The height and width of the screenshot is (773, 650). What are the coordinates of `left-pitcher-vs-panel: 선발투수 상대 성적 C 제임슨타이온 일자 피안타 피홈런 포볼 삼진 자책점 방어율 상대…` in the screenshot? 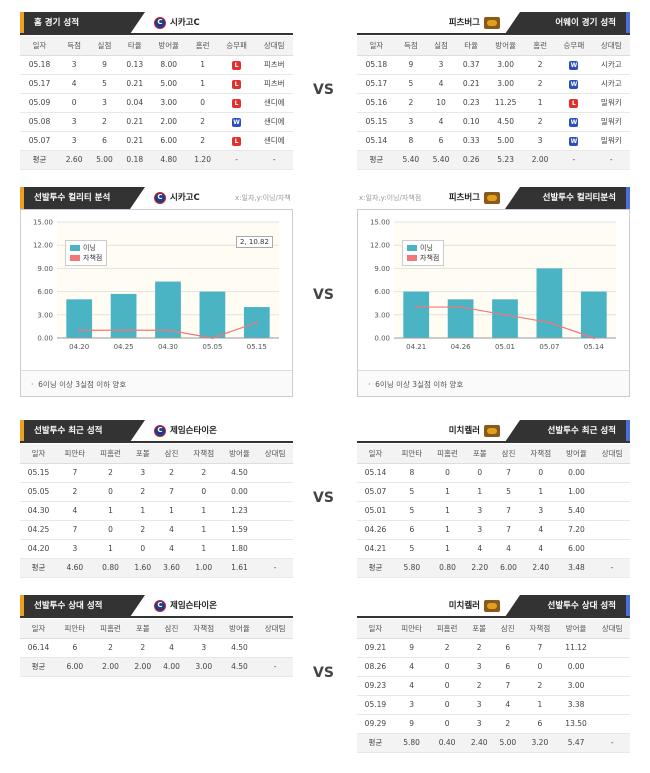 It's located at (156, 636).